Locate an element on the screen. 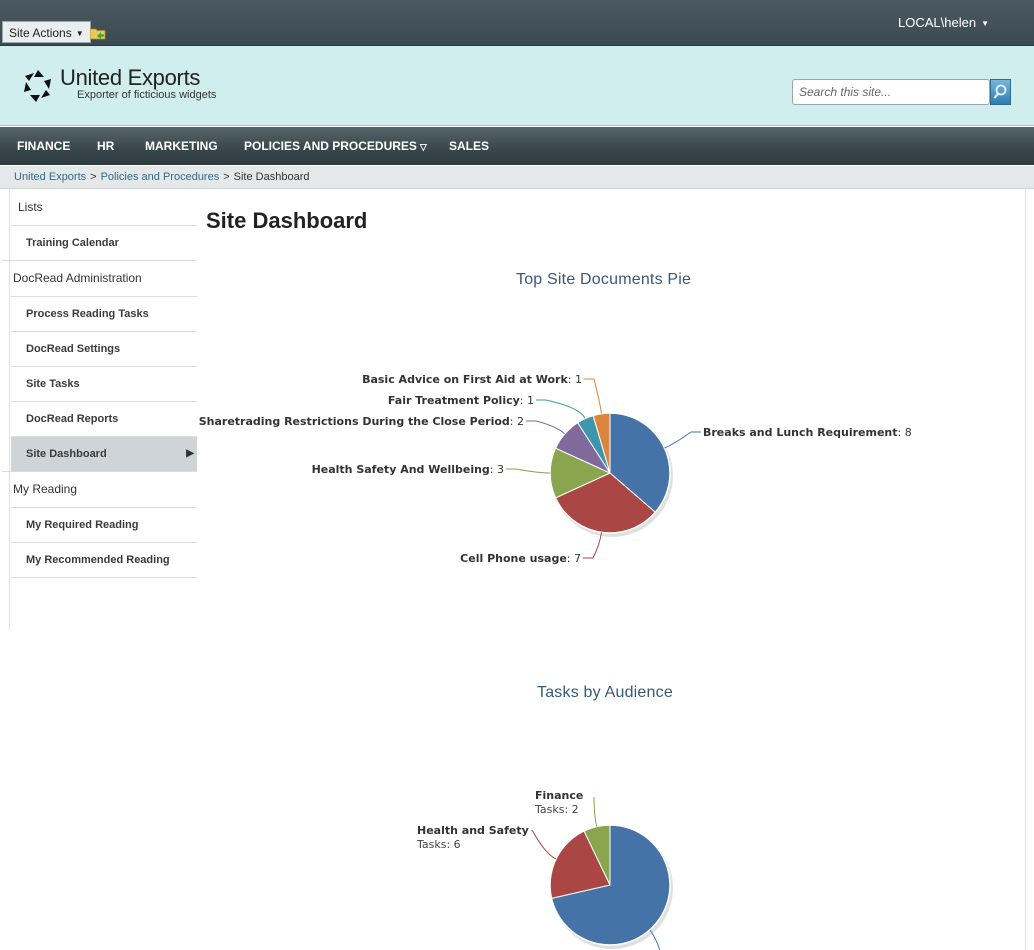 The height and width of the screenshot is (950, 1034). nav-item-hr: HR is located at coordinates (106, 146).